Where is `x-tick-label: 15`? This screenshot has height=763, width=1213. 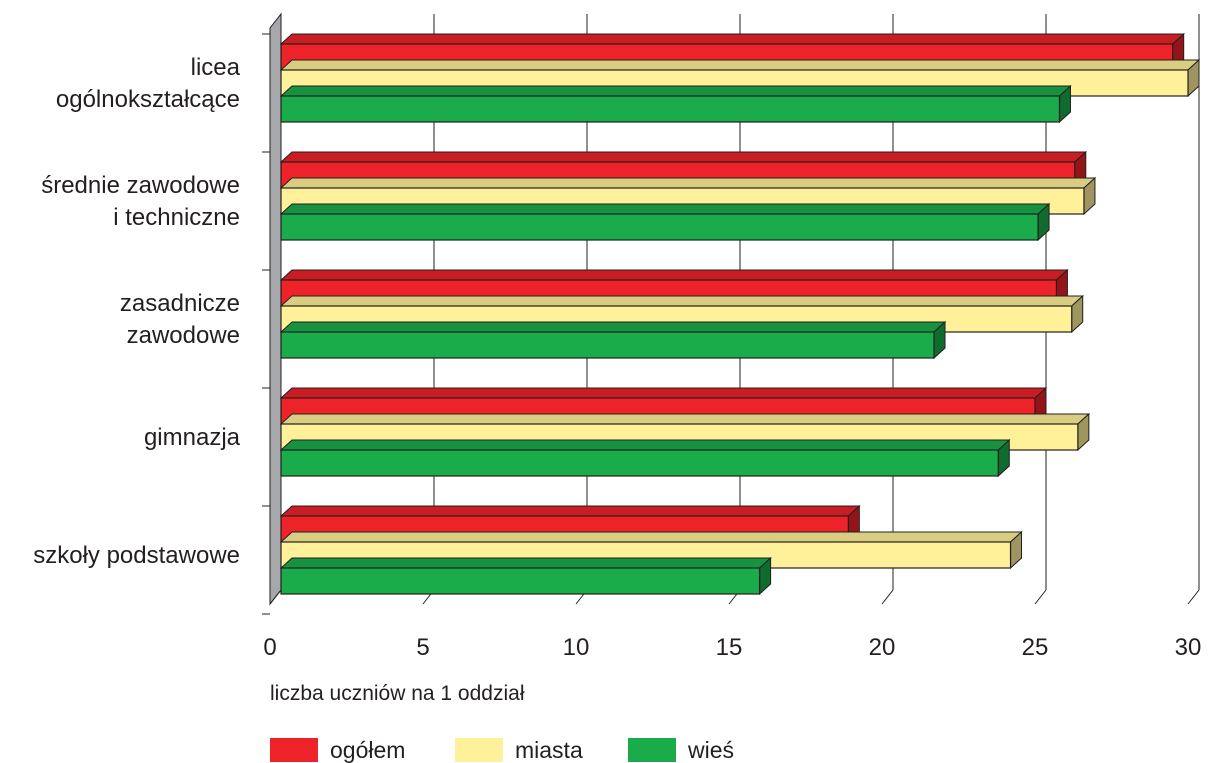
x-tick-label: 15 is located at coordinates (729, 647).